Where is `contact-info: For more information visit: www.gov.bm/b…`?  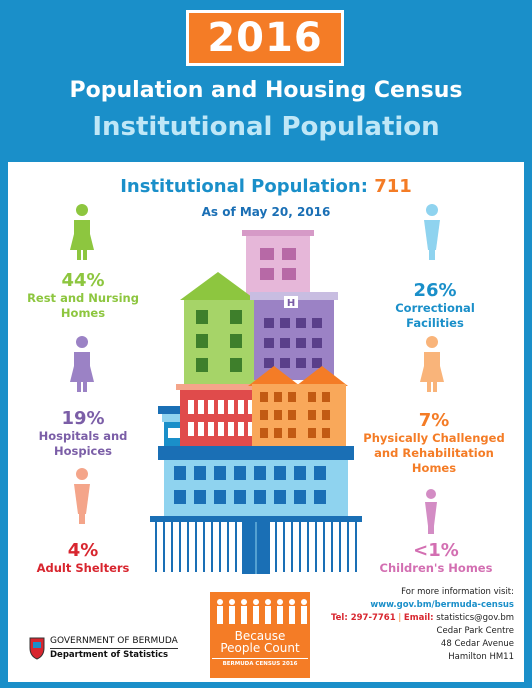 contact-info: For more information visit: www.gov.bm/b… is located at coordinates (422, 625).